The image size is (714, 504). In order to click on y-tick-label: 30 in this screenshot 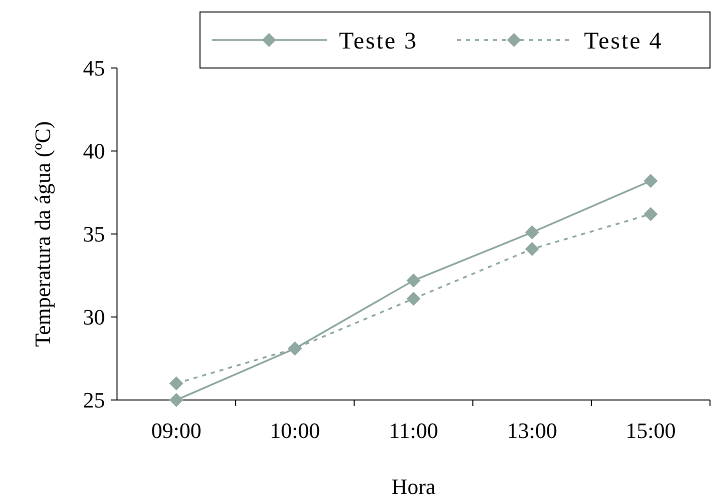, I will do `click(94, 317)`.